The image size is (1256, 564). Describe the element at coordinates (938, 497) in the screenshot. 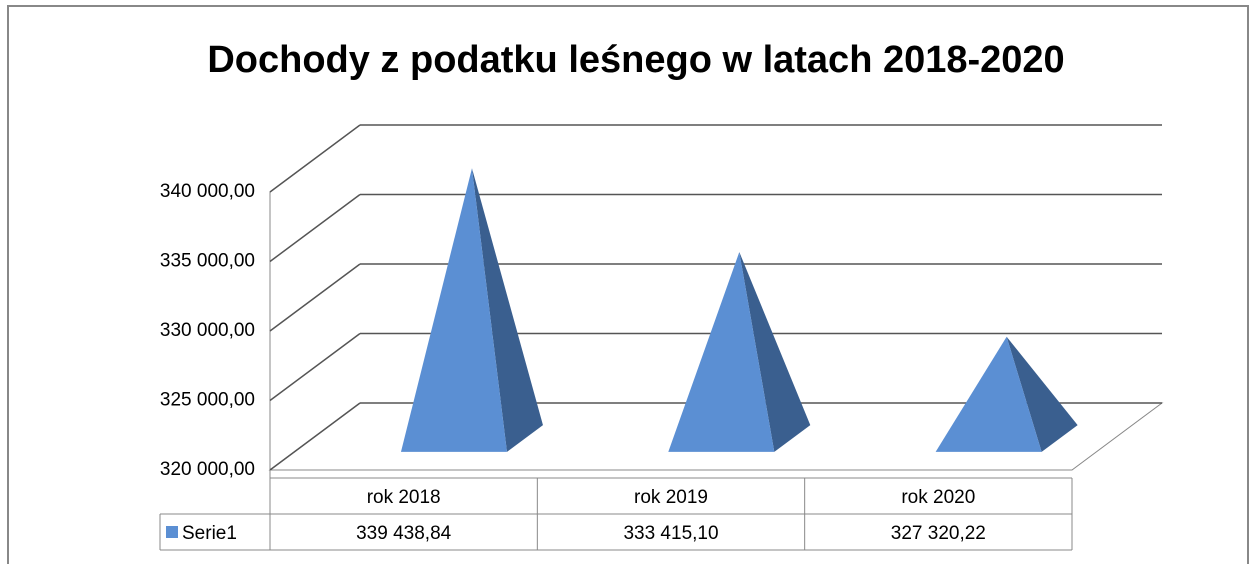

I see `x-tick-label: rok 2020` at that location.